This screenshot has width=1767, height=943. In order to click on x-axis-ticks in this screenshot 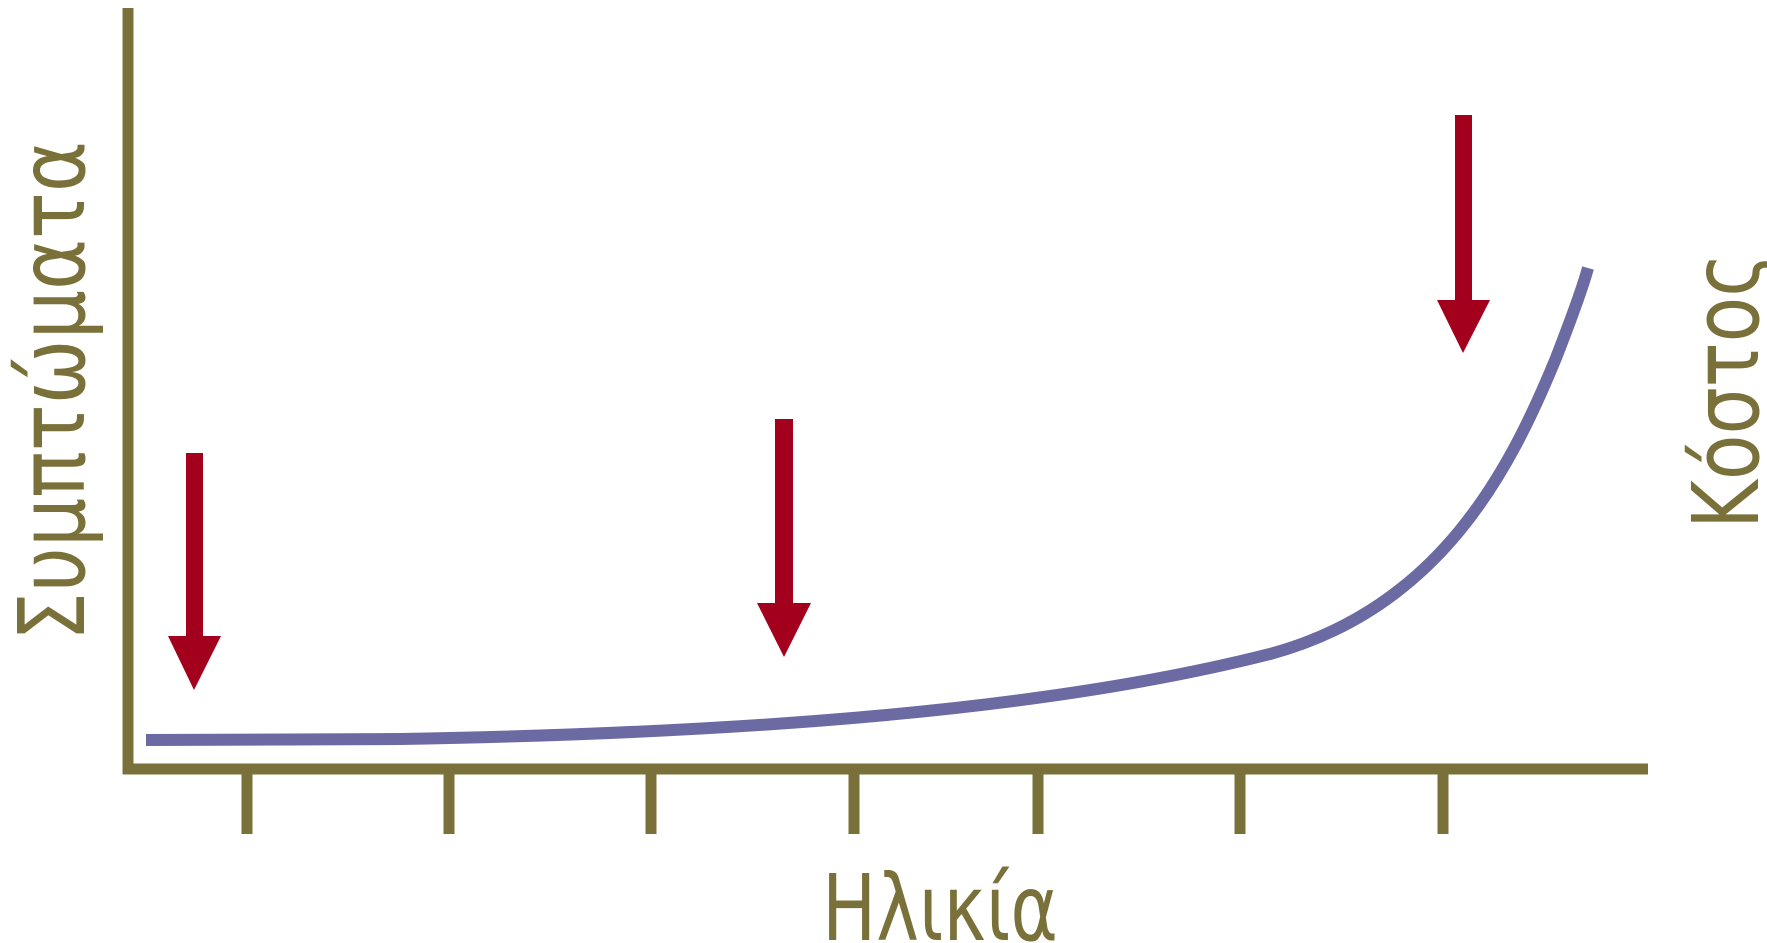, I will do `click(845, 801)`.